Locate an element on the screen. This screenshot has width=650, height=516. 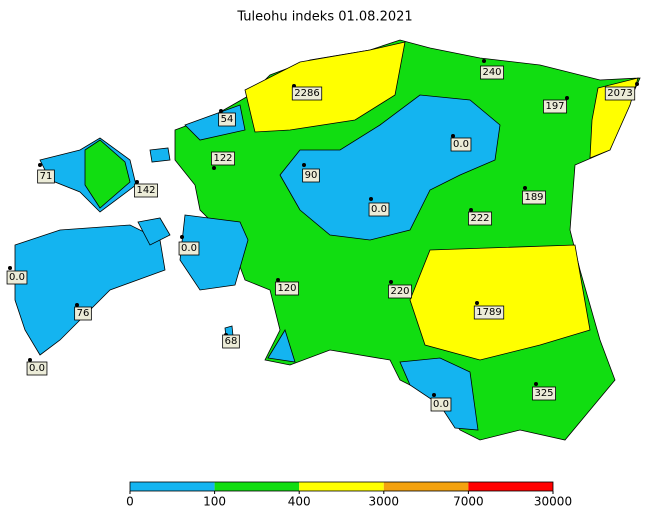
saaremaa is located at coordinates (90, 290).